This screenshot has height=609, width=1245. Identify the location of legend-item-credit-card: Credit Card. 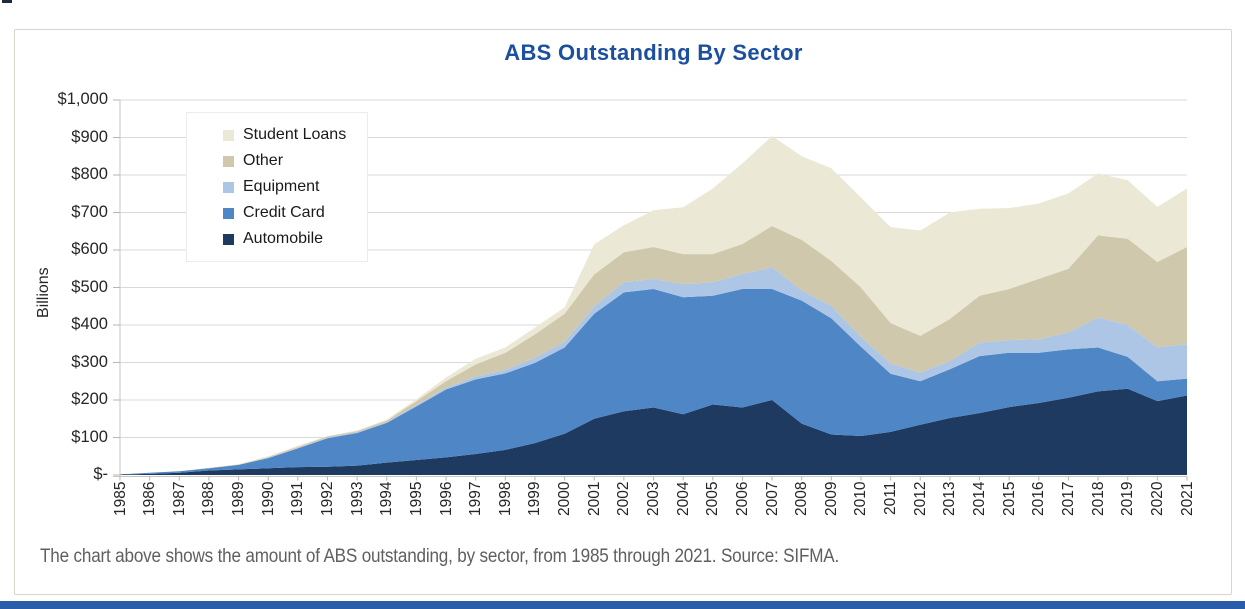
(295, 213).